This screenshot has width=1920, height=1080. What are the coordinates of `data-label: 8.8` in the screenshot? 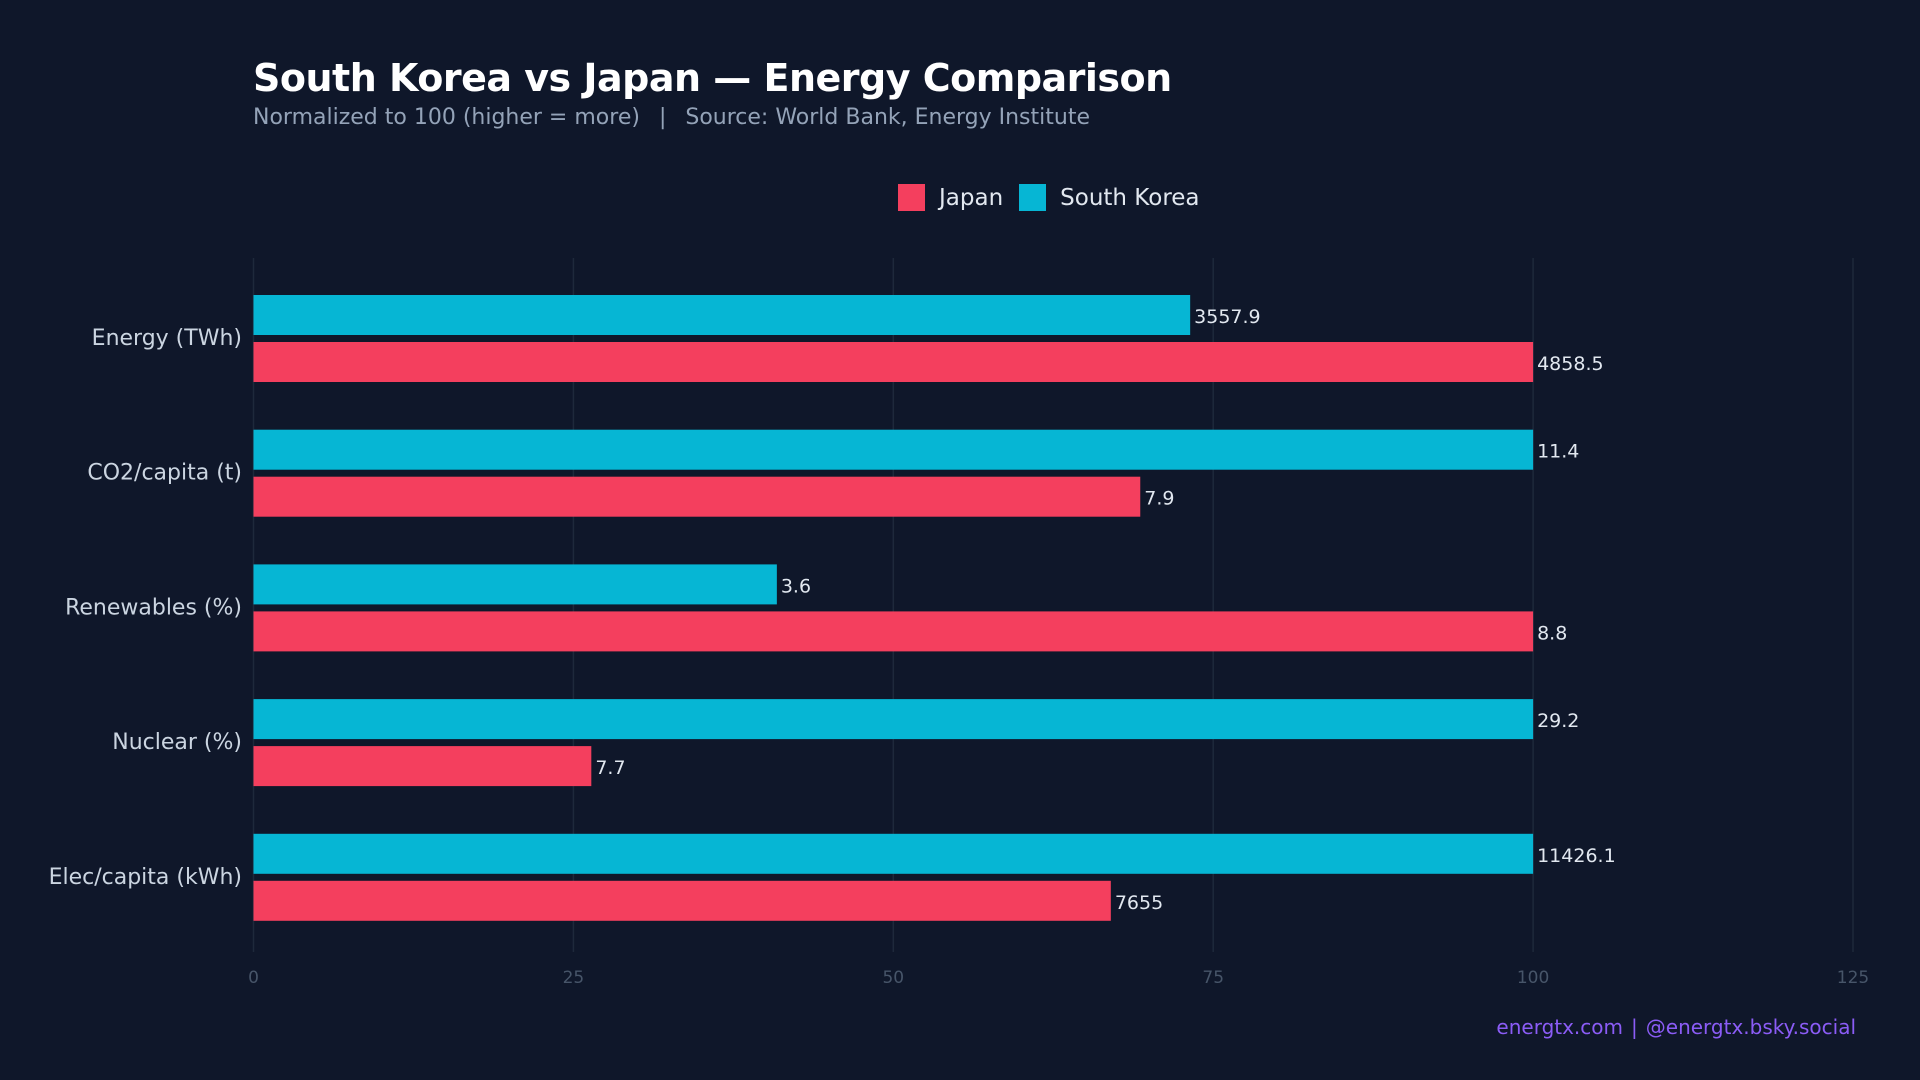 It's located at (1552, 633).